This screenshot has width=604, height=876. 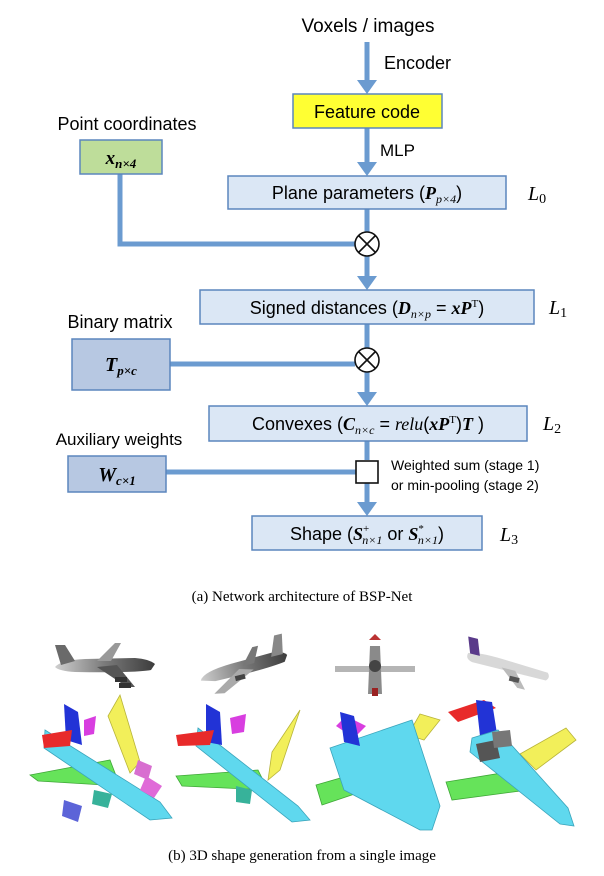 I want to click on feature-code-label: Feature code, so click(x=367, y=112).